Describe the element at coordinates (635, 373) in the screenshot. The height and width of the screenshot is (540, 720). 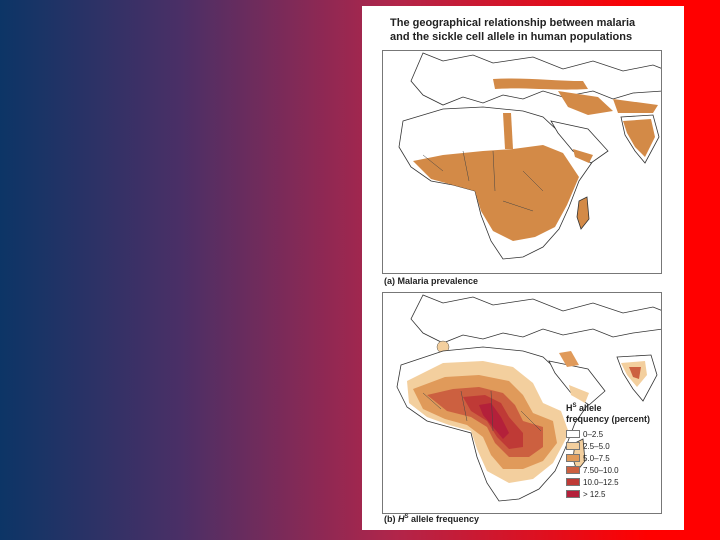
I see `india-core-frequency` at that location.